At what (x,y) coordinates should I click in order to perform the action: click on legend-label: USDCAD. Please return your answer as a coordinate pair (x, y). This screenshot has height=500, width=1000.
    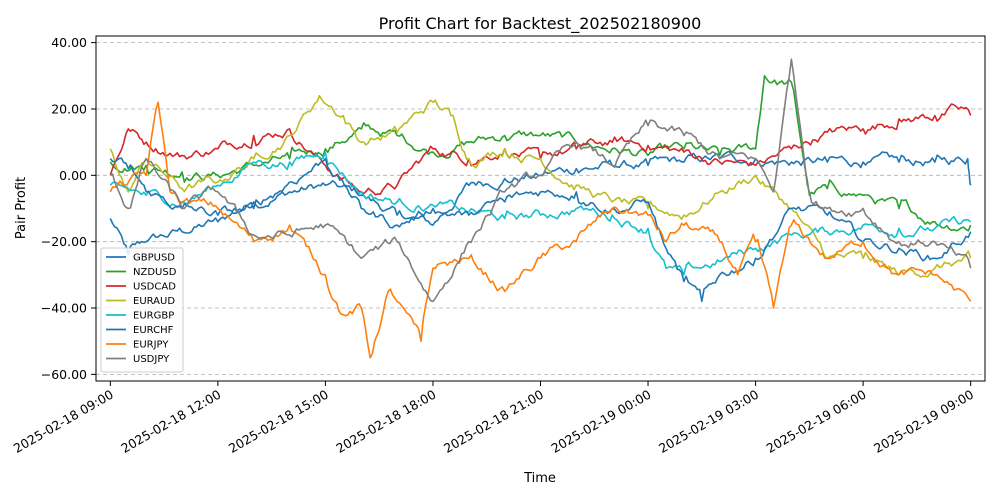
    Looking at the image, I should click on (154, 287).